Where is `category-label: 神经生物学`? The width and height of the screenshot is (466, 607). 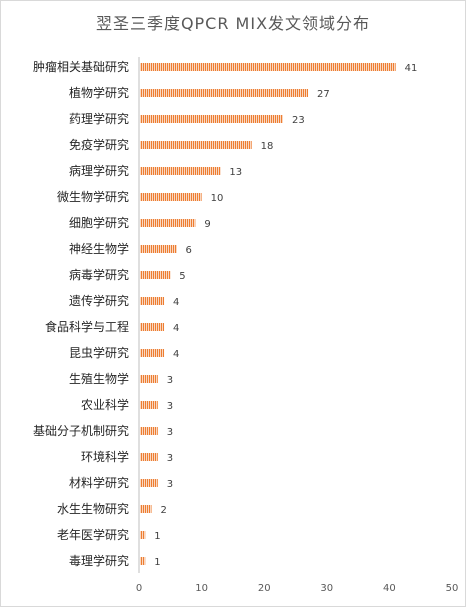
category-label: 神经生物学 is located at coordinates (99, 248).